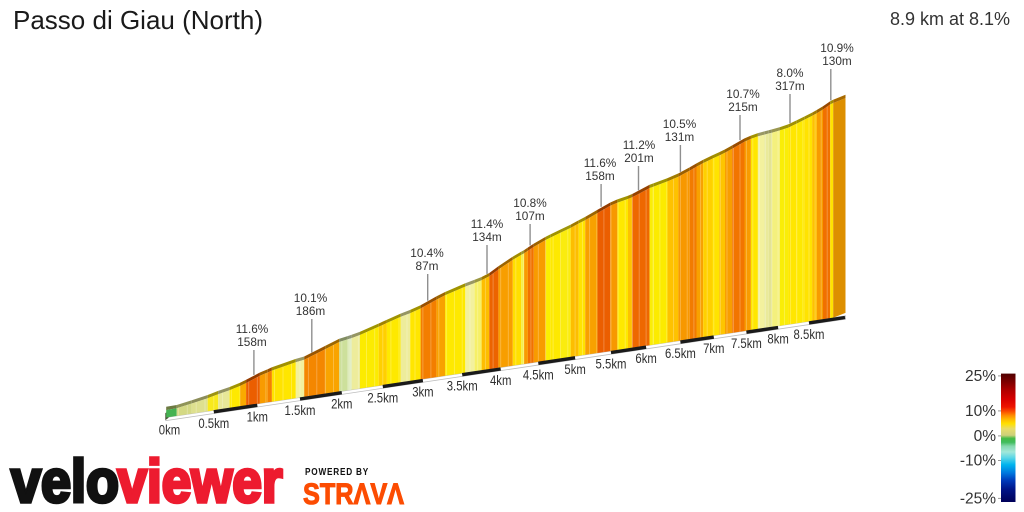 The image size is (1024, 512). Describe the element at coordinates (713, 348) in the screenshot. I see `svg-text: 7km` at that location.